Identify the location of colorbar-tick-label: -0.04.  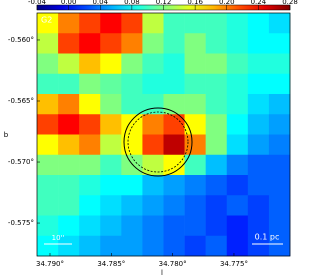
(37, 3).